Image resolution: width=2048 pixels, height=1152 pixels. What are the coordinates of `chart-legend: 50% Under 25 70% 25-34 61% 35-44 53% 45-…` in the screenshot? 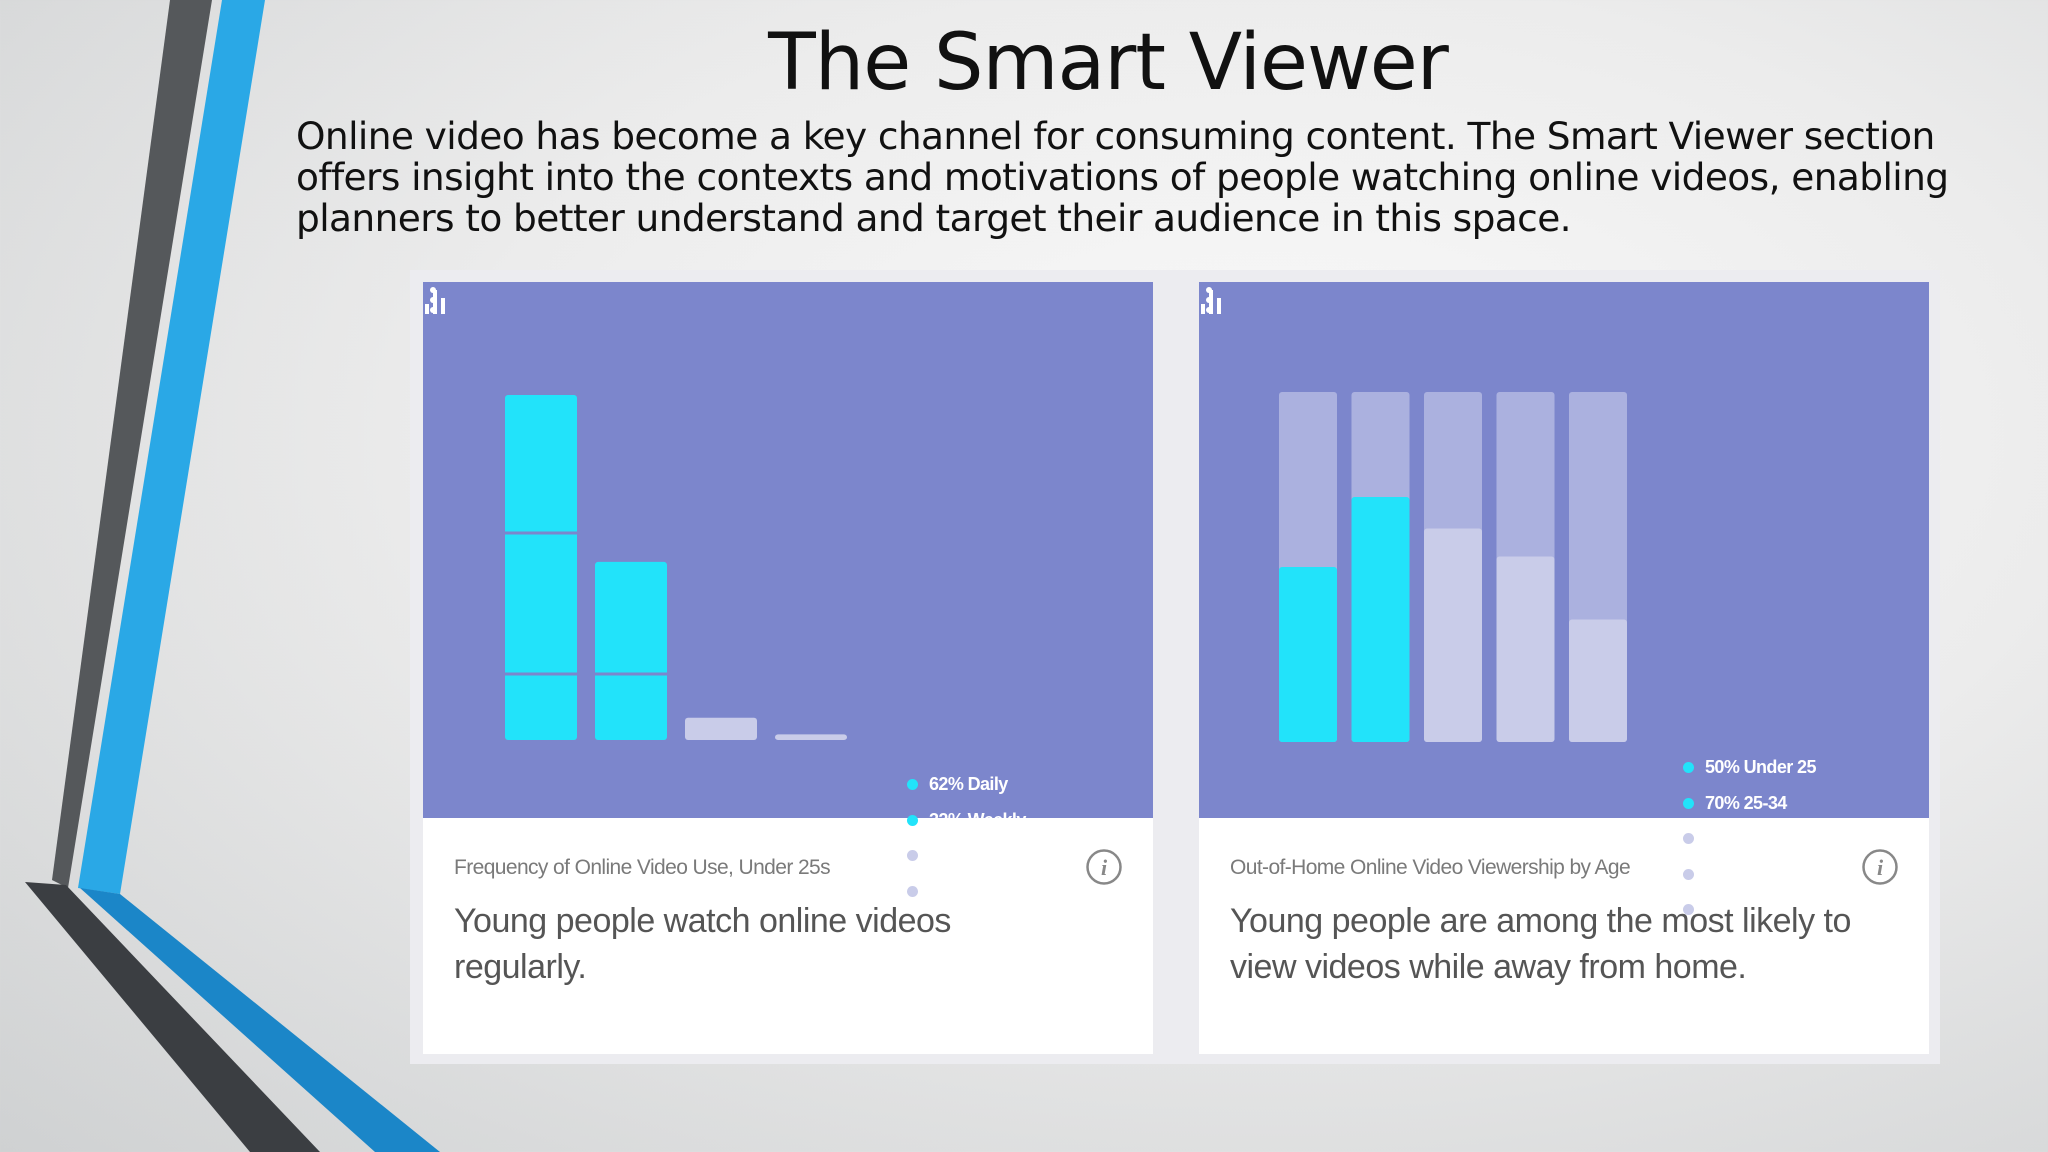 It's located at (1749, 843).